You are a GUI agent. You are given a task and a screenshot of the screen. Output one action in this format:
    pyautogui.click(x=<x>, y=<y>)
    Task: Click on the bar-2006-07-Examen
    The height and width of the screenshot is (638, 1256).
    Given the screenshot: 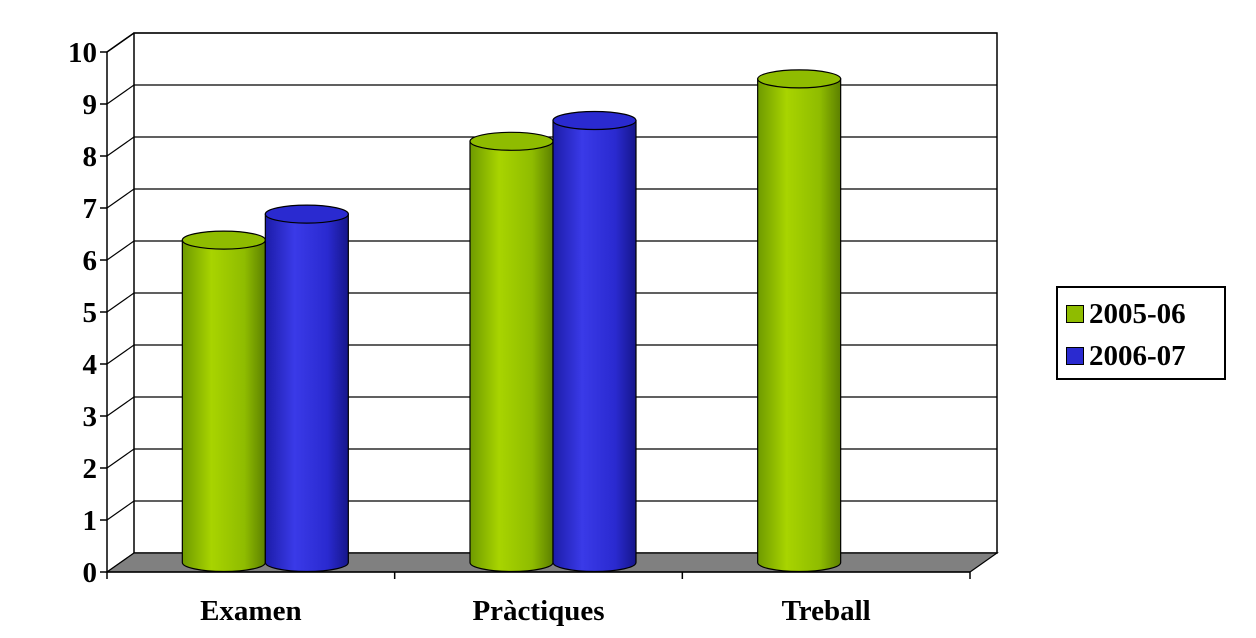 What is the action you would take?
    pyautogui.click(x=306, y=388)
    